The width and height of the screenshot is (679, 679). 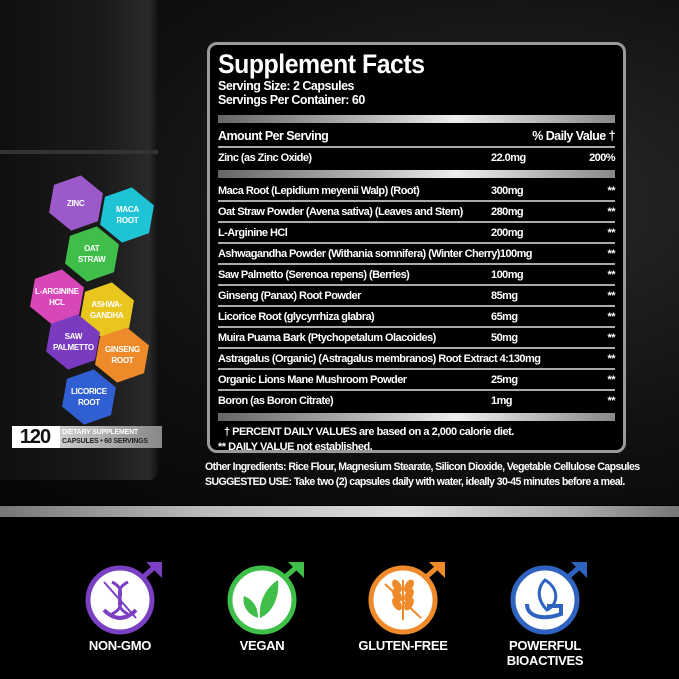 I want to click on amount-header: Amount Per Serving, so click(x=273, y=136).